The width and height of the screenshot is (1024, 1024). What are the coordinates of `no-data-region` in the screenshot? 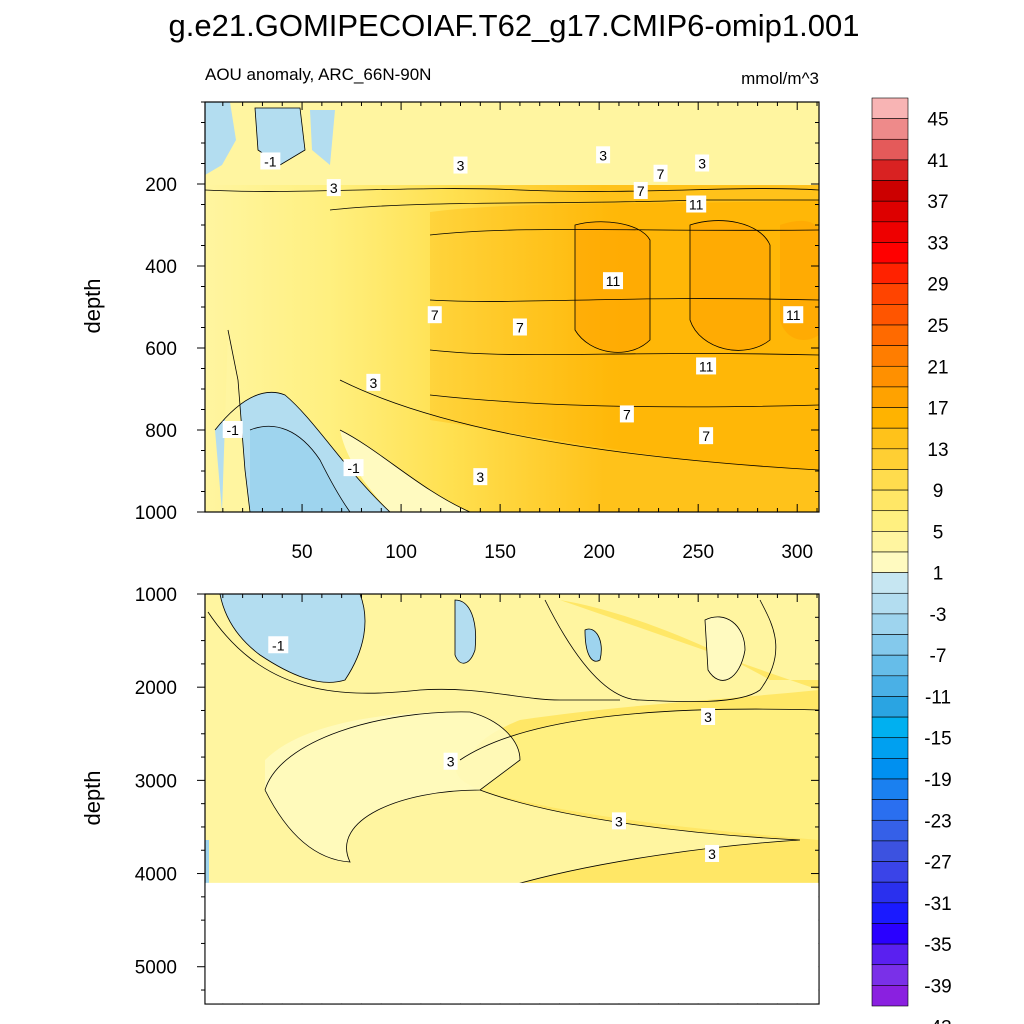 It's located at (512, 943).